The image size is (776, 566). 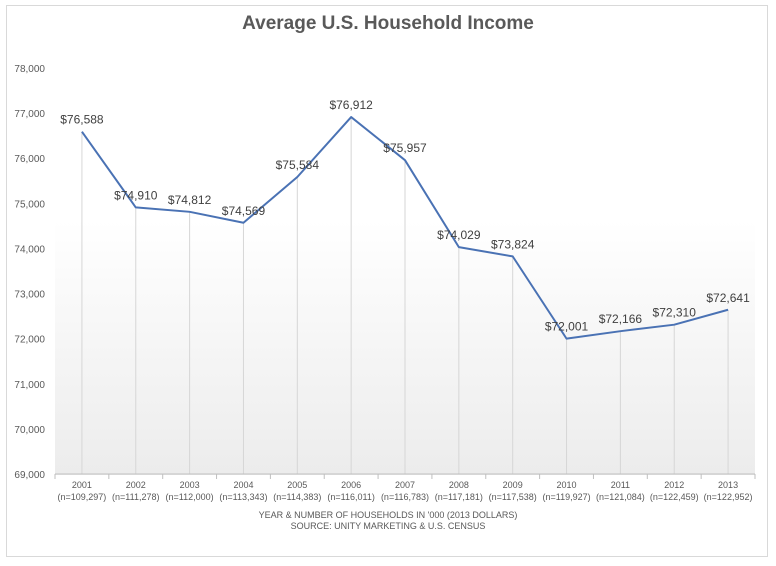 What do you see at coordinates (243, 497) in the screenshot?
I see `x-tick-sublabel: (n=113,343)` at bounding box center [243, 497].